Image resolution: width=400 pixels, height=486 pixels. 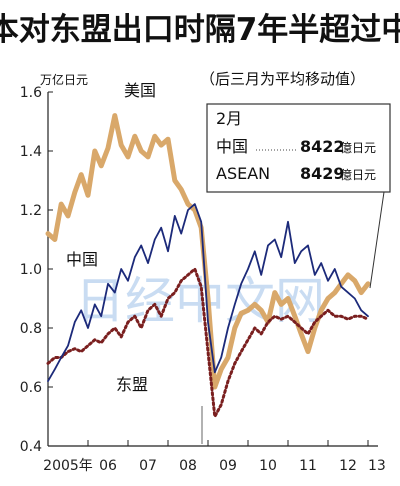 What do you see at coordinates (188, 466) in the screenshot?
I see `x-tick-label: 08` at bounding box center [188, 466].